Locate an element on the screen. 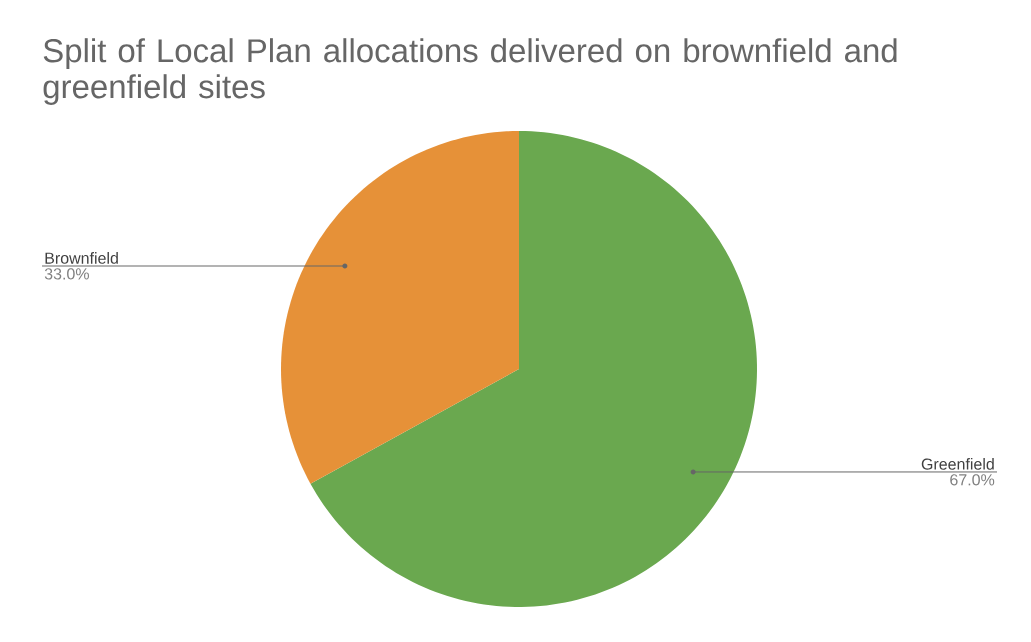  data-label: 33.0% is located at coordinates (66, 274).